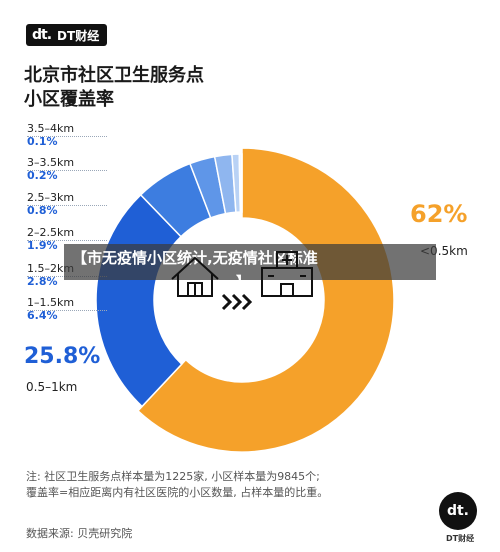 Image resolution: width=500 pixels, height=552 pixels. What do you see at coordinates (78, 35) in the screenshot?
I see `logo-text: DT财经` at bounding box center [78, 35].